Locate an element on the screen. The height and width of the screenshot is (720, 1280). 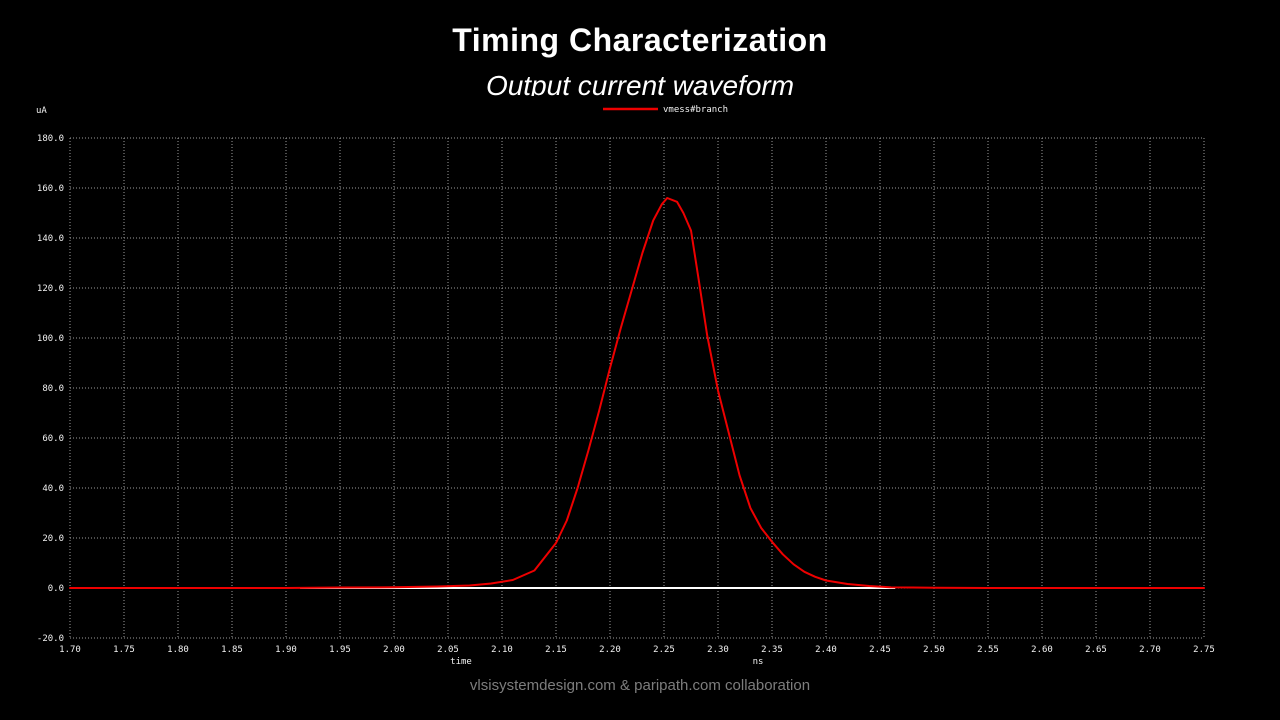
svg-text: 1.95 is located at coordinates (340, 650).